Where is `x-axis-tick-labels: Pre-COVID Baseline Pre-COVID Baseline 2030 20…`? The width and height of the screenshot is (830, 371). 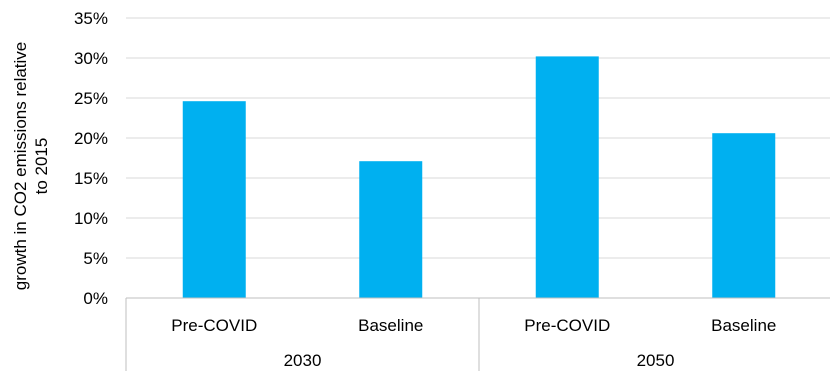 x-axis-tick-labels: Pre-COVID Baseline Pre-COVID Baseline 2030 20… is located at coordinates (473, 343).